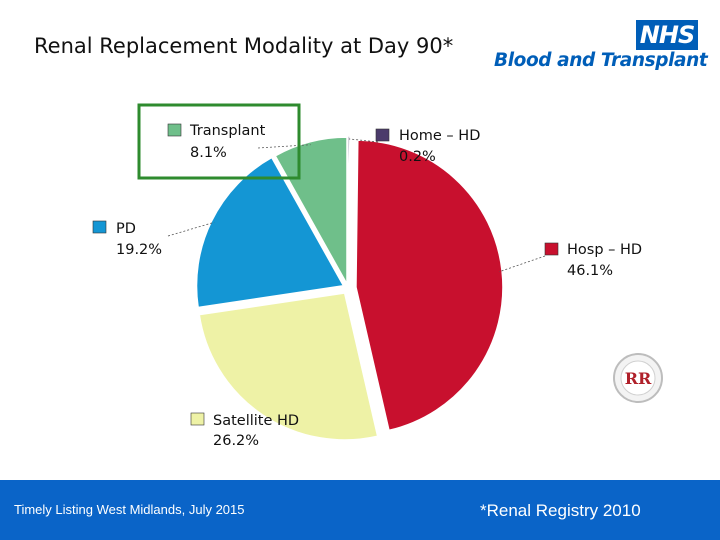 The height and width of the screenshot is (540, 720). I want to click on legend-swatch-home-hd, so click(382, 135).